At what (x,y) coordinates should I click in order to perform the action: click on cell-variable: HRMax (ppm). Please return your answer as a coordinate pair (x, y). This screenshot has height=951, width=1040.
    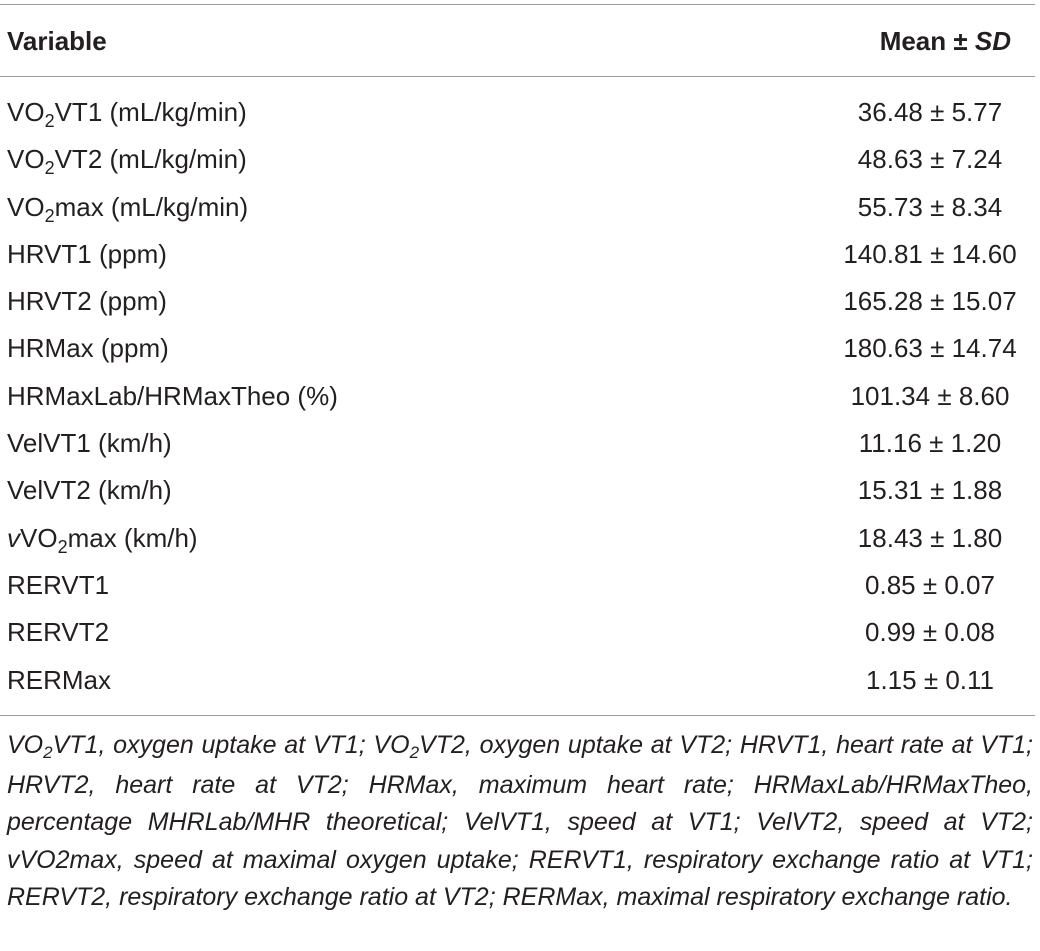
    Looking at the image, I should click on (88, 348).